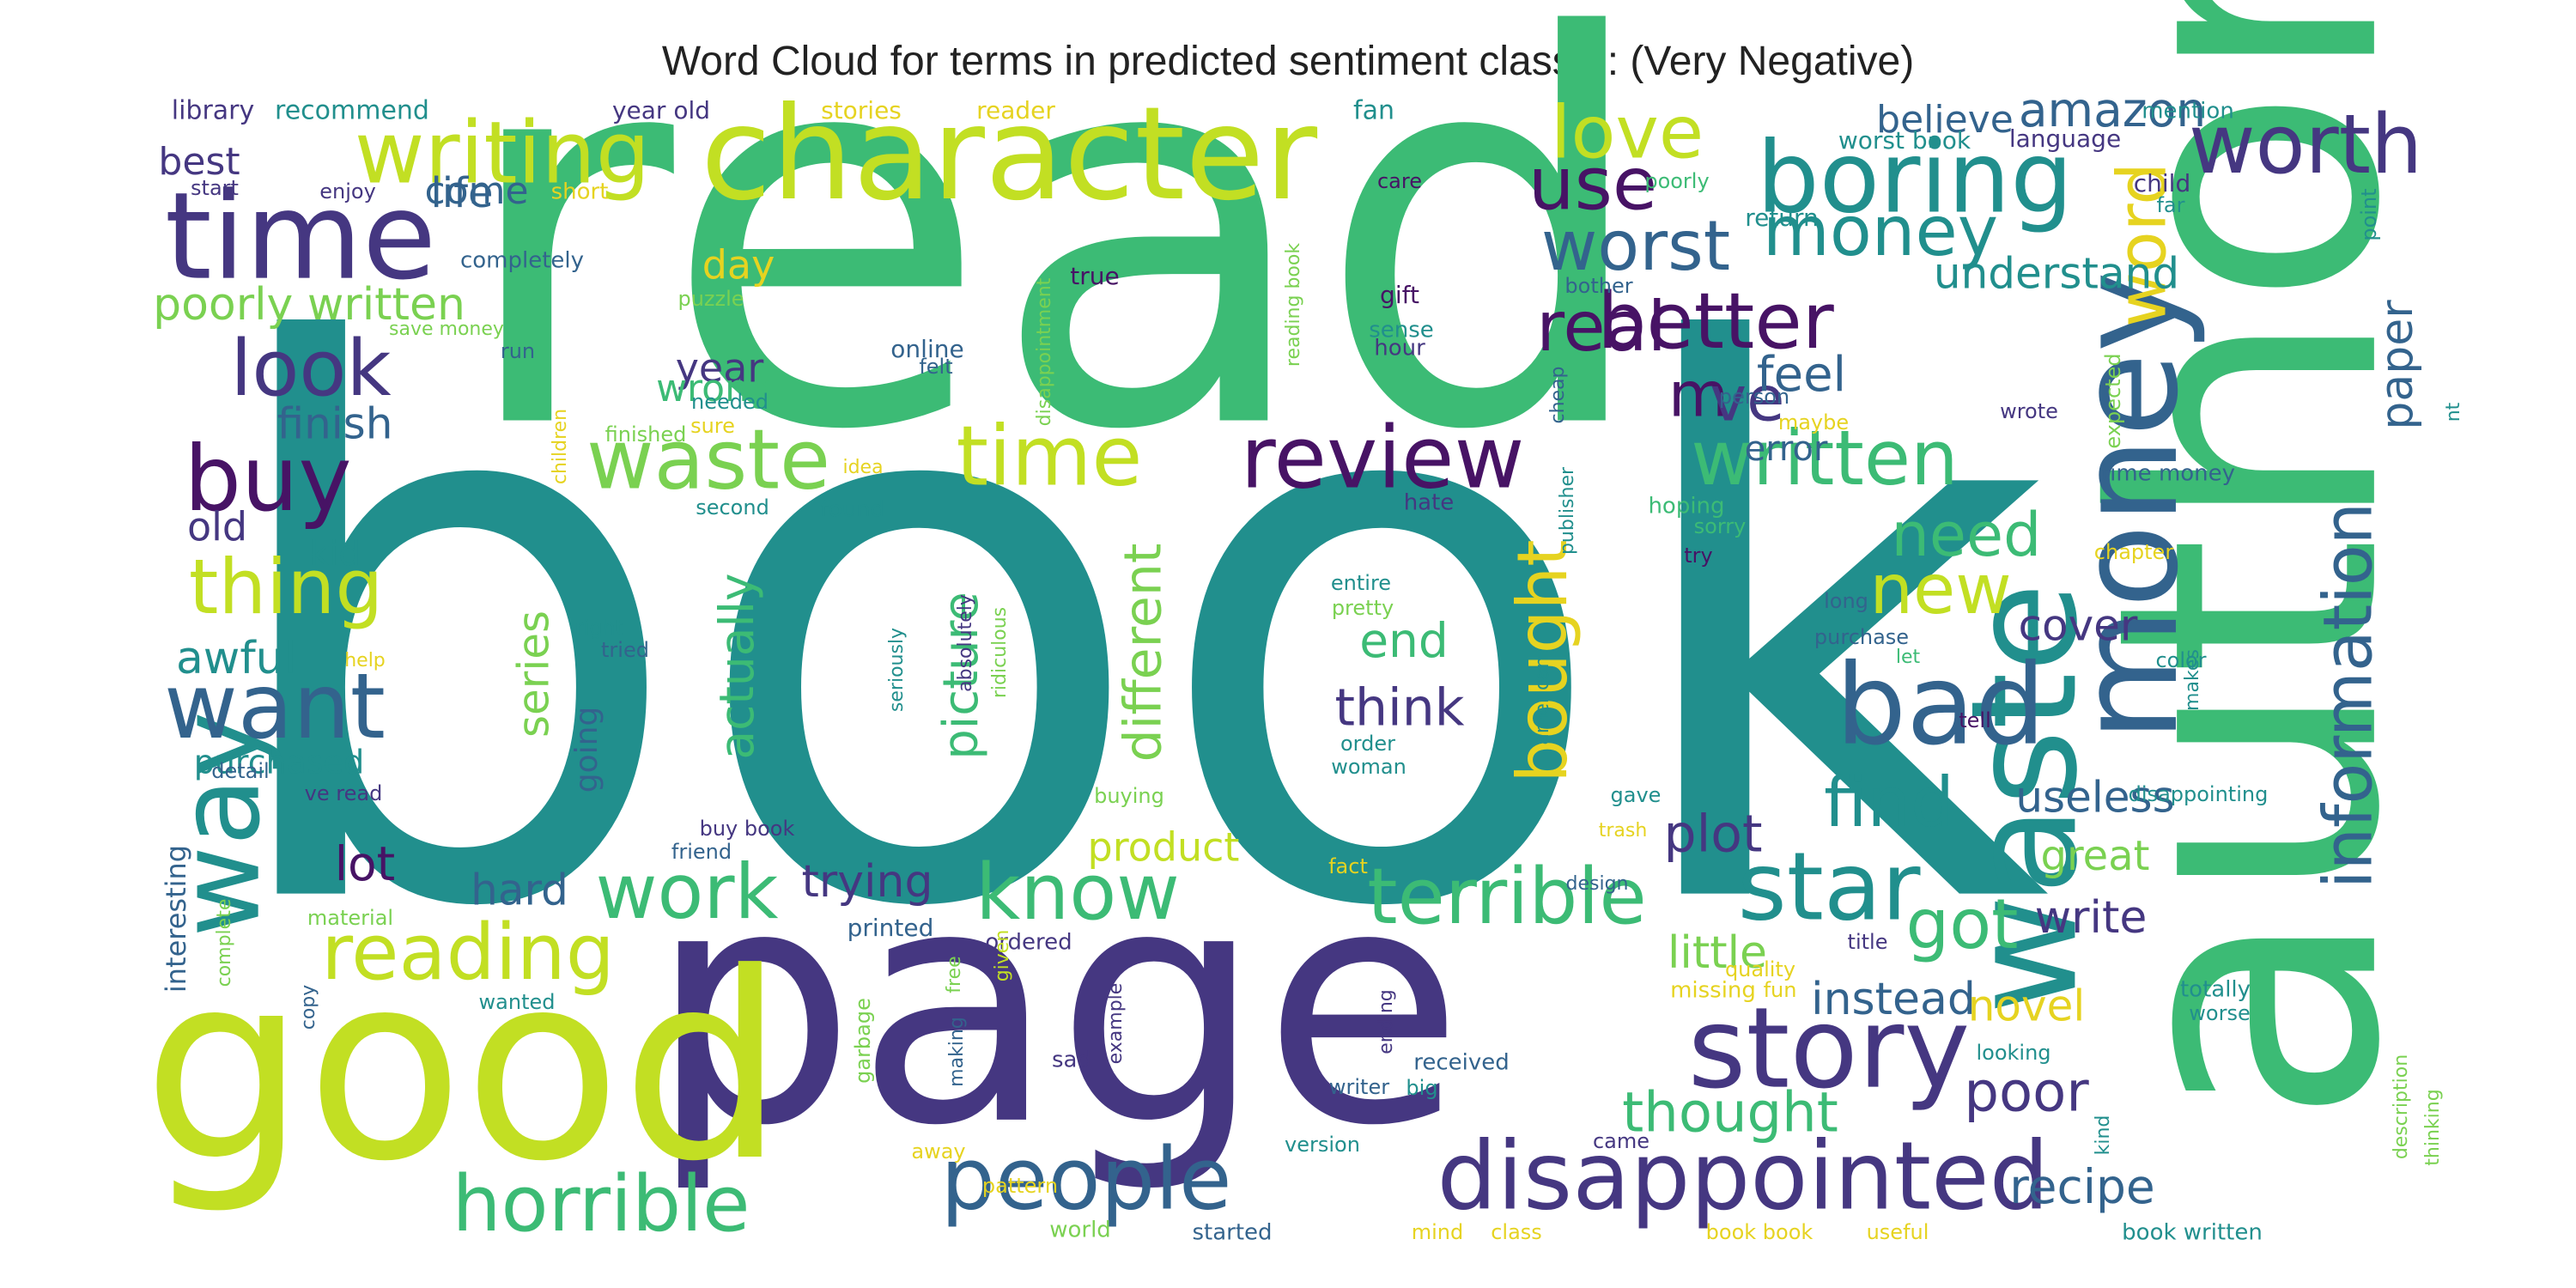 The image size is (2576, 1288). I want to click on word-long: long, so click(1846, 601).